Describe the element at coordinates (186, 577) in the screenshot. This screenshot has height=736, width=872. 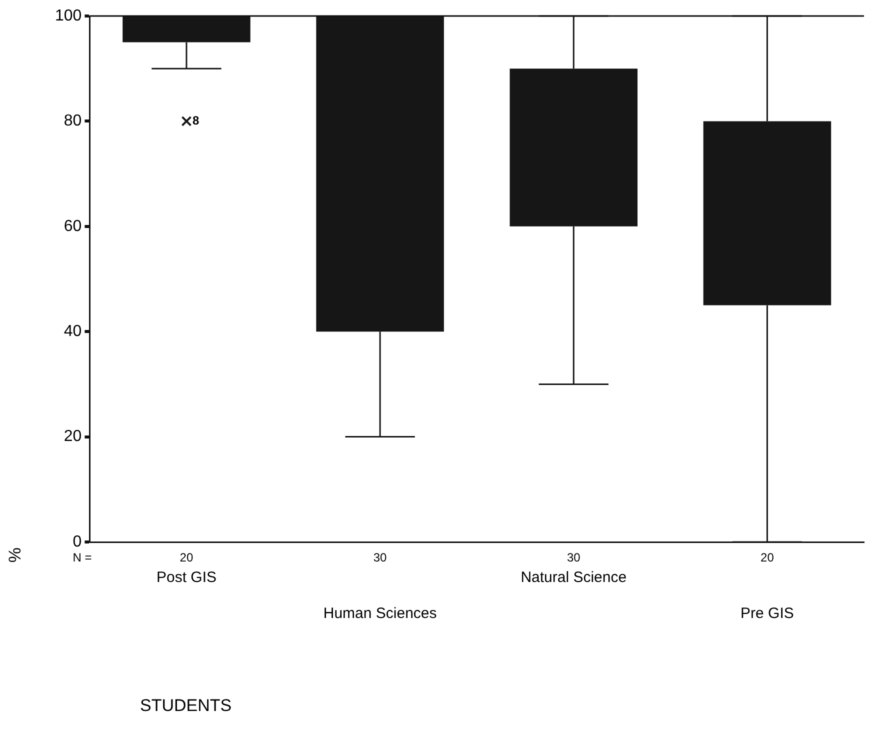
I see `x-tick-label: Post GIS` at that location.